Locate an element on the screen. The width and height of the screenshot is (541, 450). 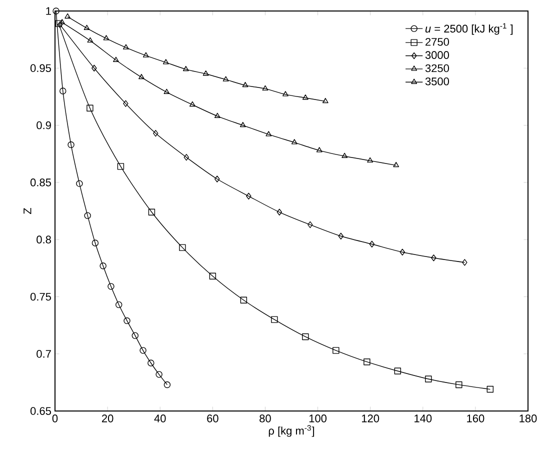
x-tick-label: 60 is located at coordinates (212, 418).